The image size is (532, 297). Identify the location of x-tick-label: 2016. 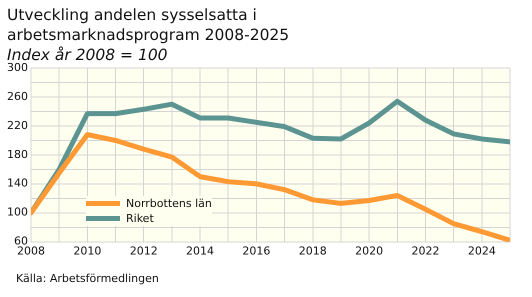
(256, 251).